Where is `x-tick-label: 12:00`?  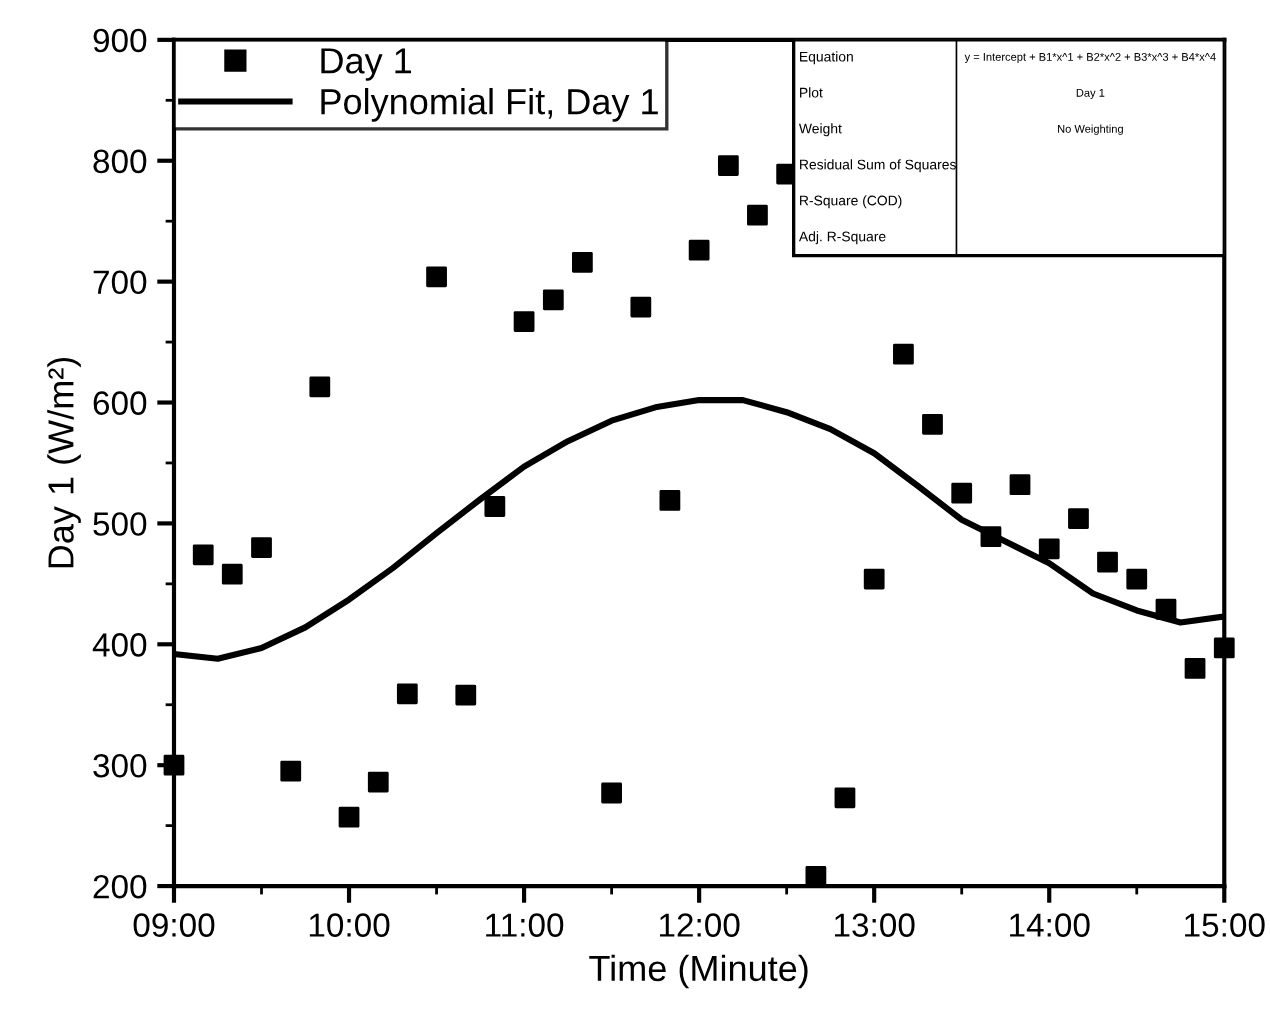 x-tick-label: 12:00 is located at coordinates (699, 925).